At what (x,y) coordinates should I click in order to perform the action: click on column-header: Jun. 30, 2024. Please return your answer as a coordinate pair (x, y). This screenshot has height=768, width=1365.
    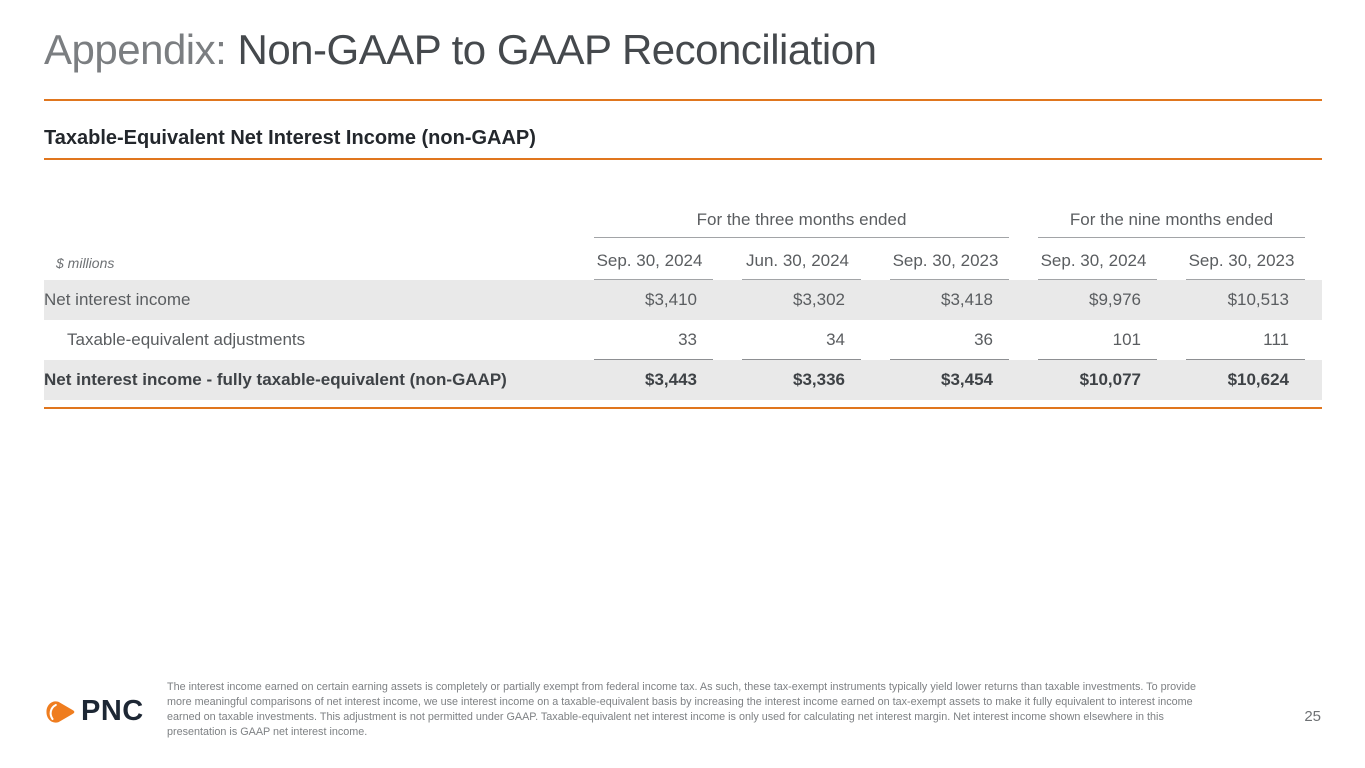
    Looking at the image, I should click on (801, 260).